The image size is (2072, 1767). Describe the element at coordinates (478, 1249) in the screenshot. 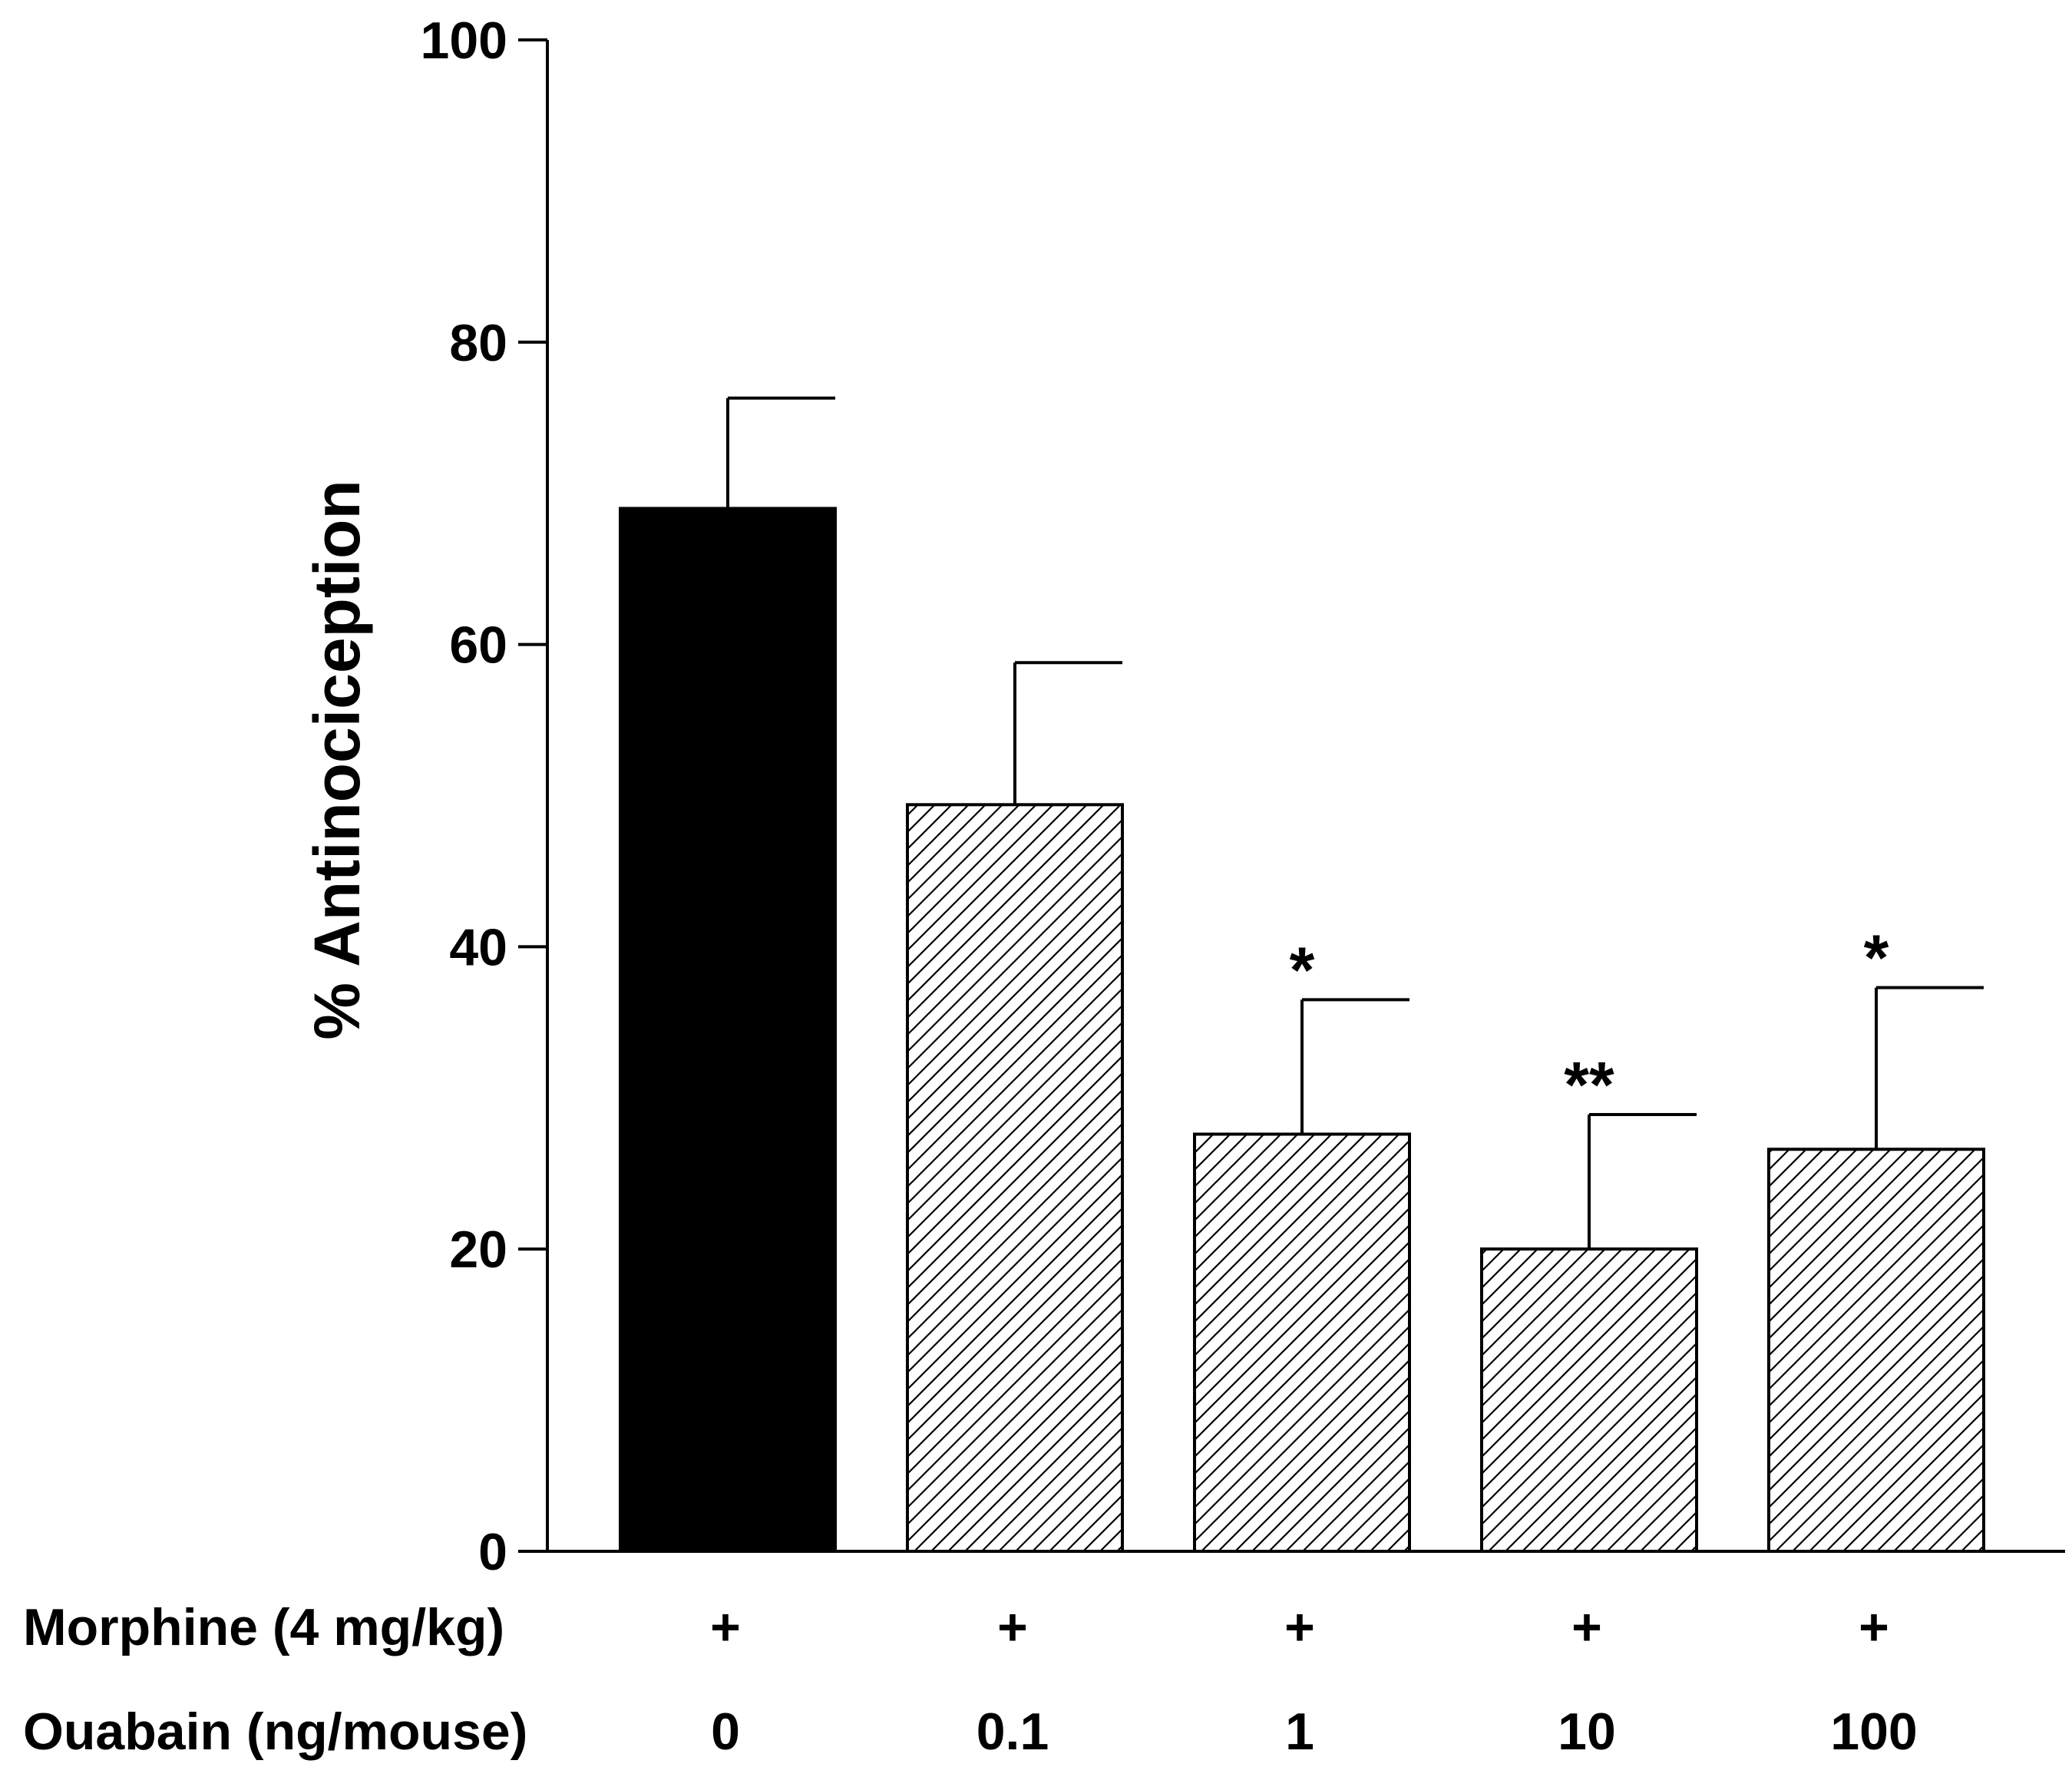

I see `y-tick-label: 20` at that location.